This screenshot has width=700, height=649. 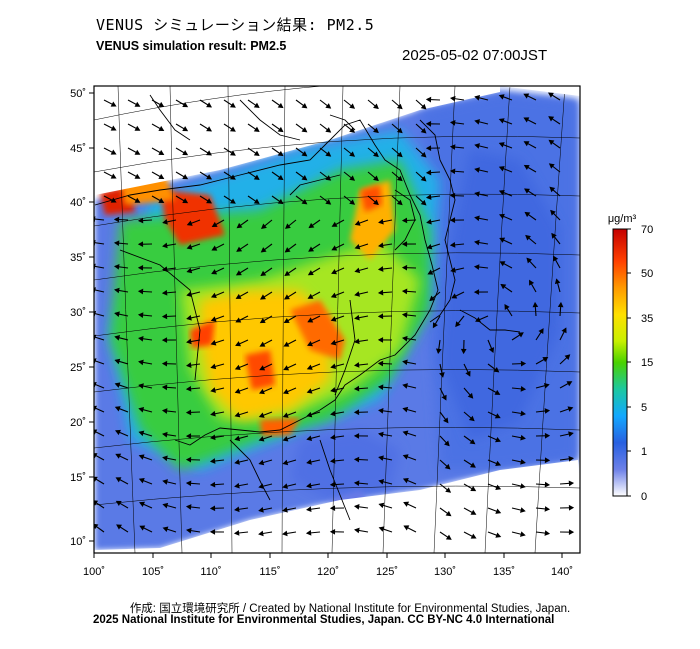 What do you see at coordinates (210, 572) in the screenshot?
I see `lon-label: 110˚` at bounding box center [210, 572].